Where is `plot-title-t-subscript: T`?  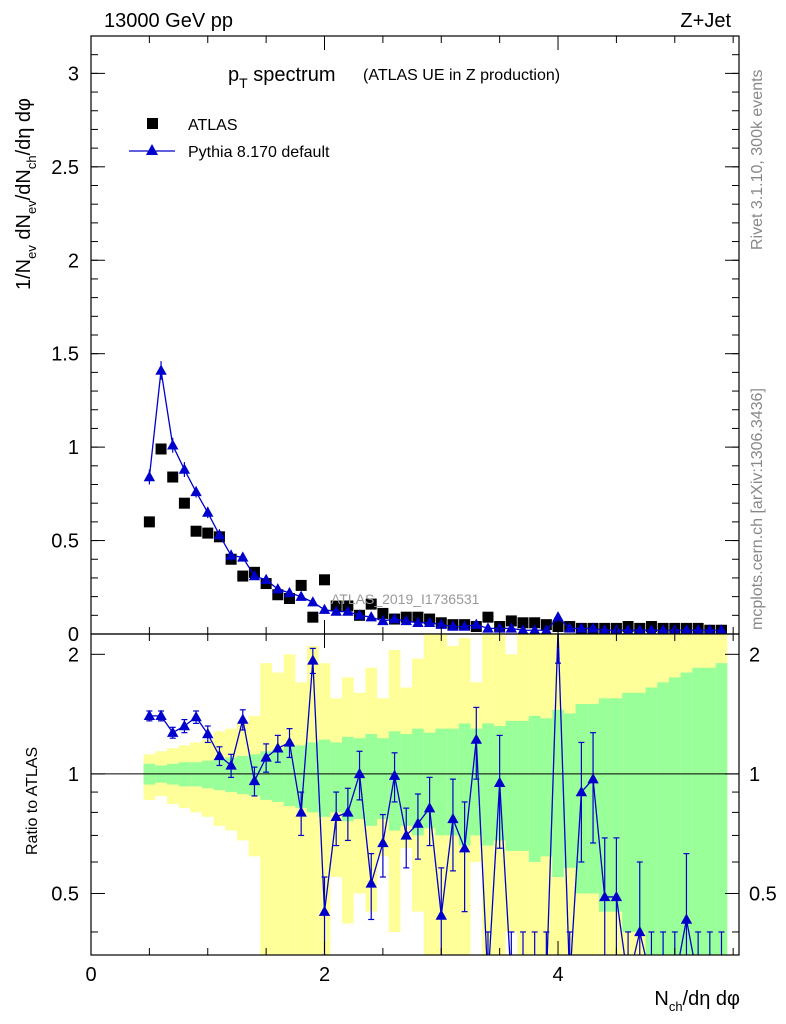 plot-title-t-subscript: T is located at coordinates (243, 83).